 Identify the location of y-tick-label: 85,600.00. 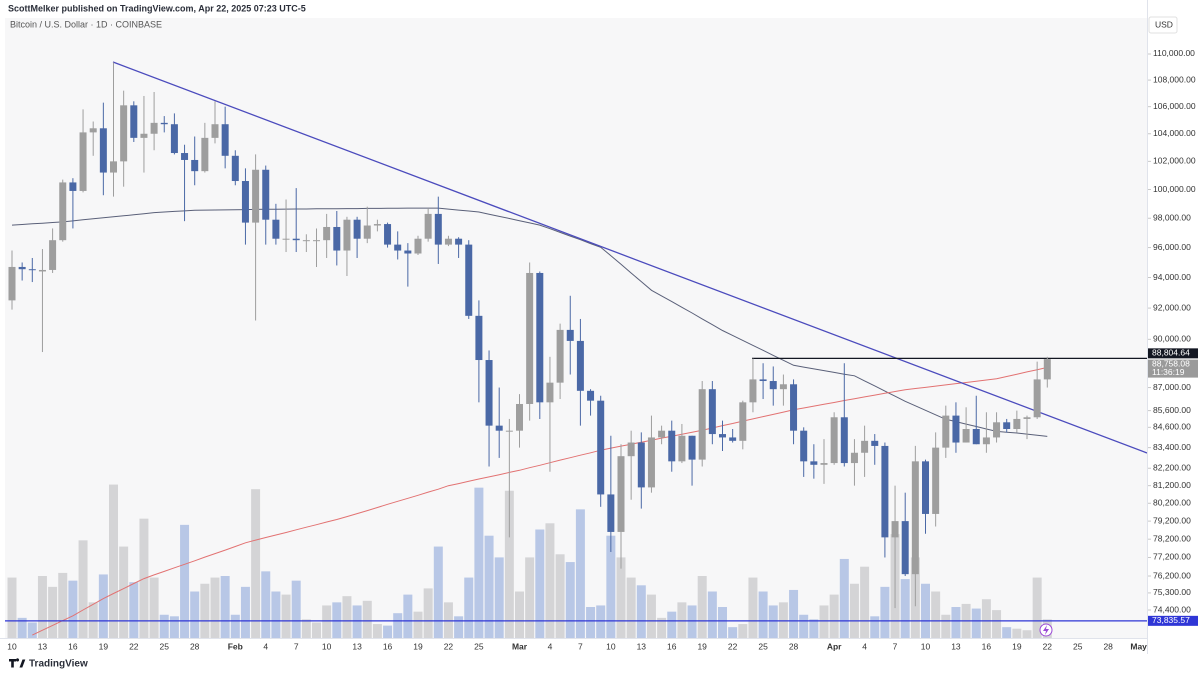
(1172, 410).